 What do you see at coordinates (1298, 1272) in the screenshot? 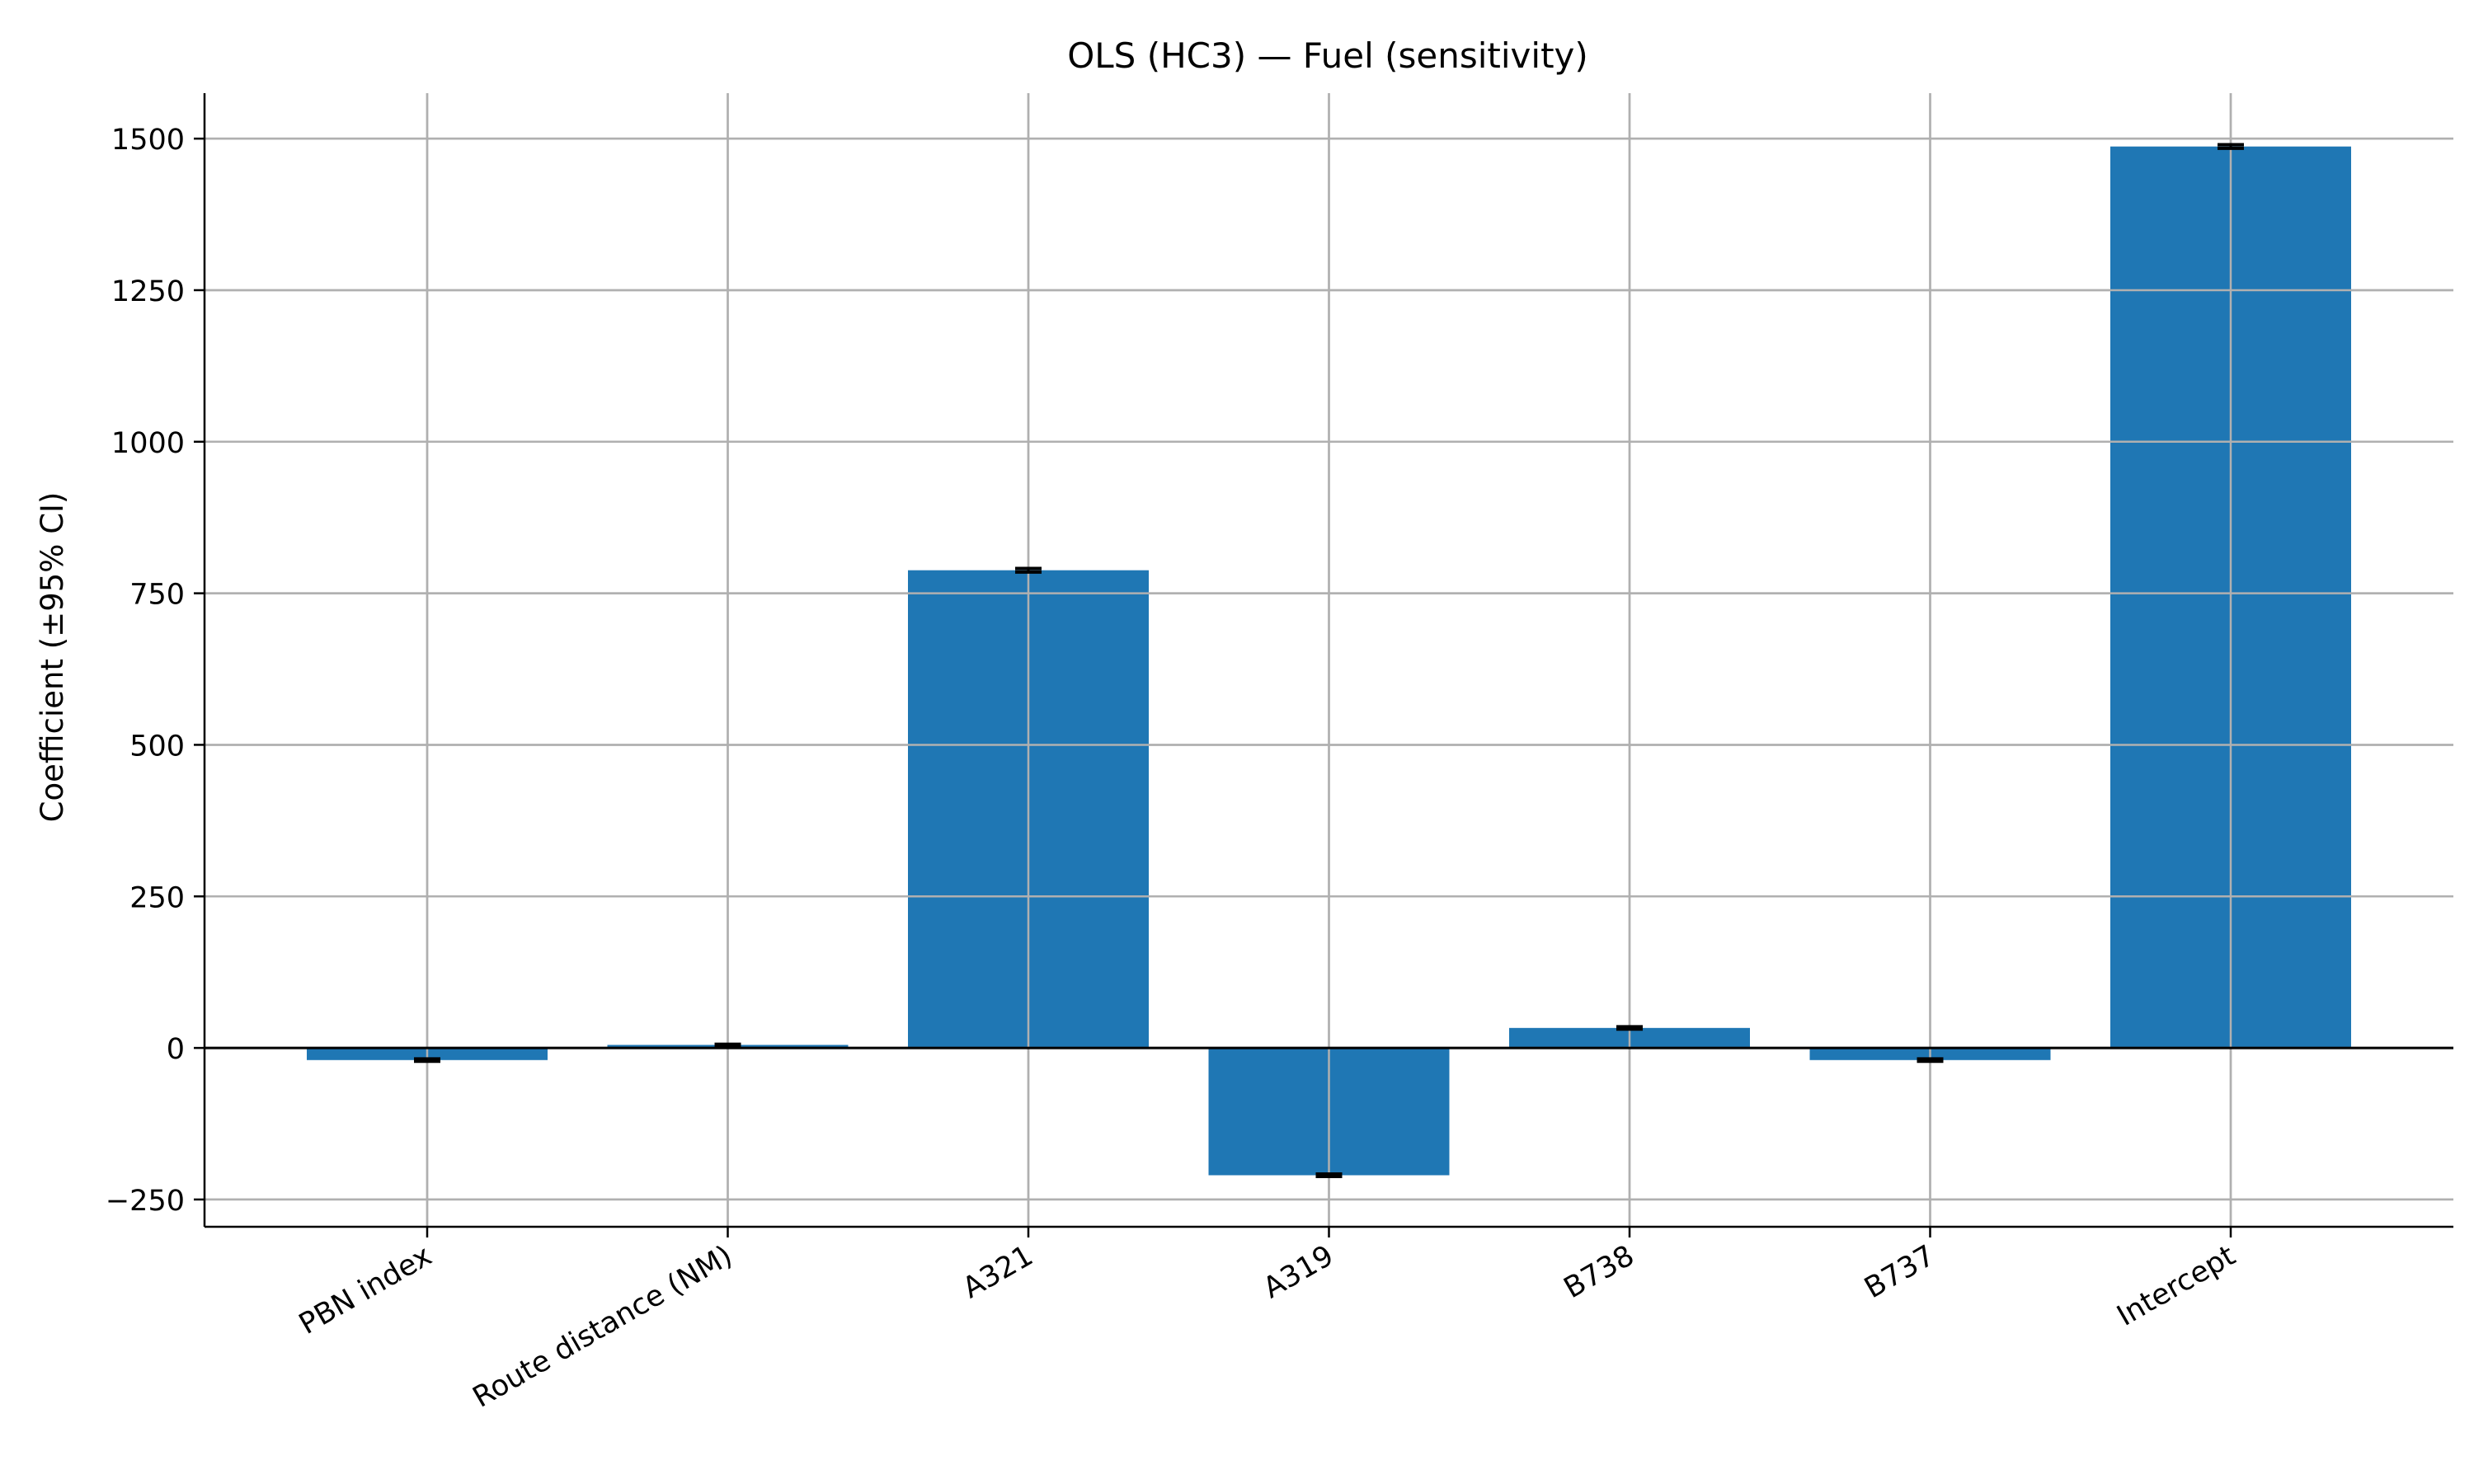
I see `x-tick-label: A319` at bounding box center [1298, 1272].